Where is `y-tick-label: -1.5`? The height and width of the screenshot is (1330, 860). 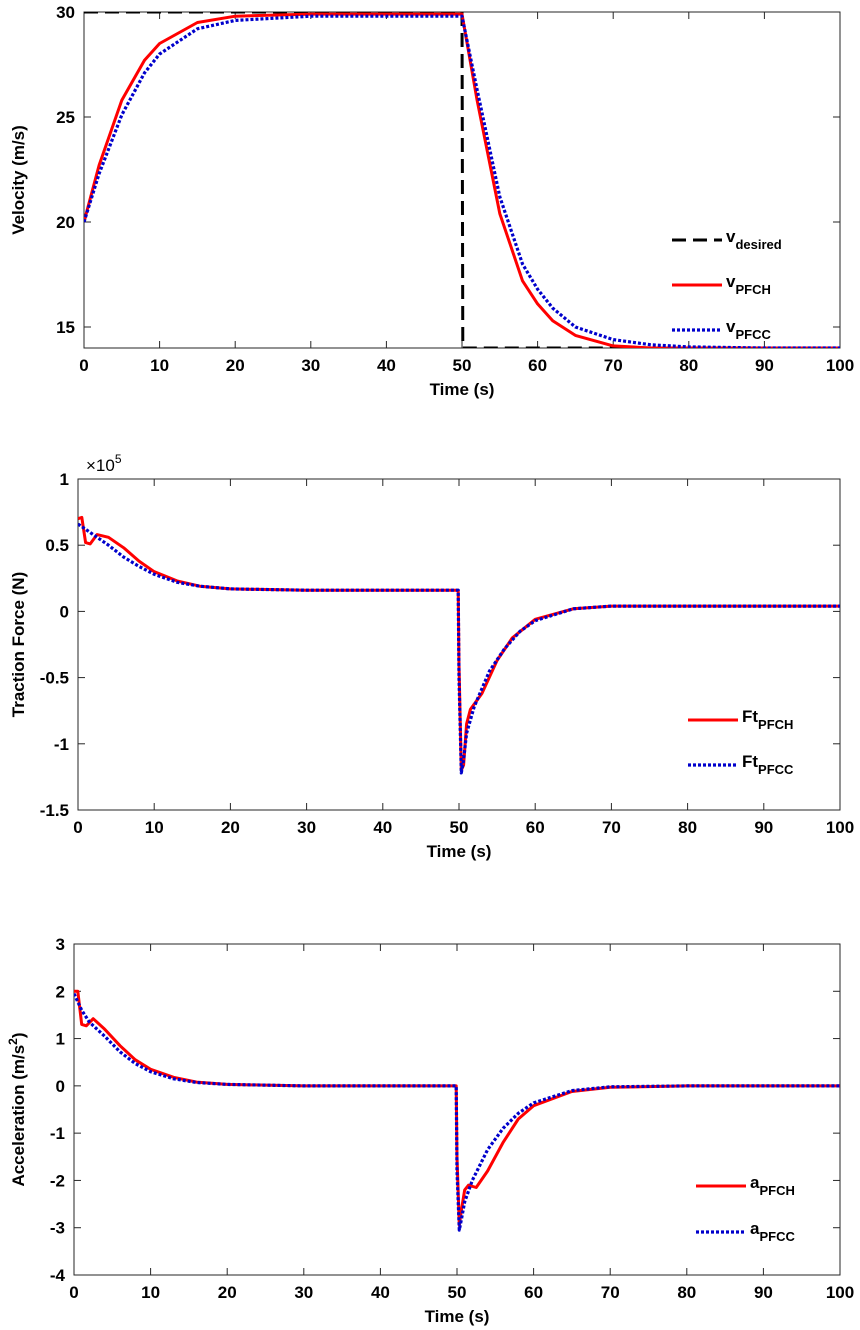 y-tick-label: -1.5 is located at coordinates (54, 810).